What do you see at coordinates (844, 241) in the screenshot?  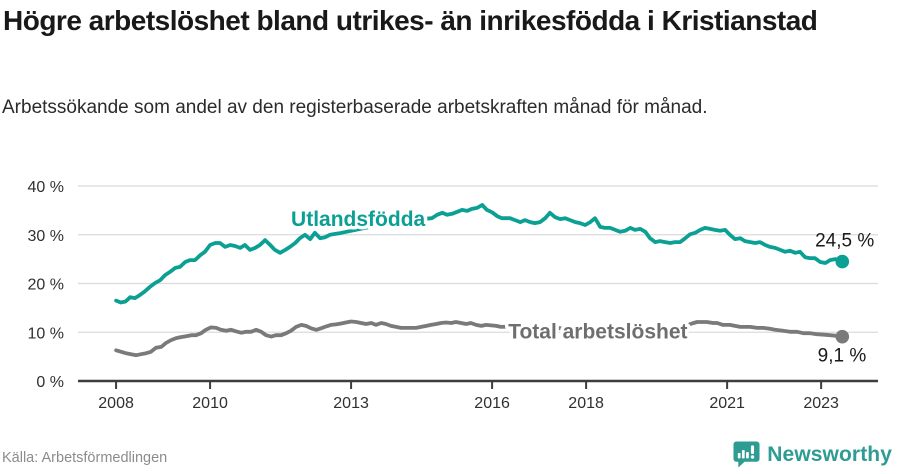 I see `series-end-value-label: 24,5 %` at bounding box center [844, 241].